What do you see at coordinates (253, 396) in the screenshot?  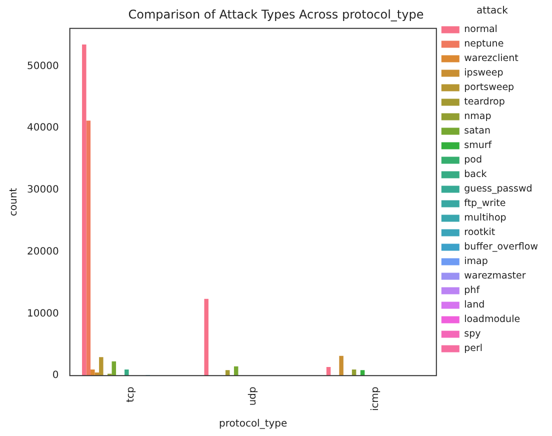 I see `x-tick-label: udp` at bounding box center [253, 396].